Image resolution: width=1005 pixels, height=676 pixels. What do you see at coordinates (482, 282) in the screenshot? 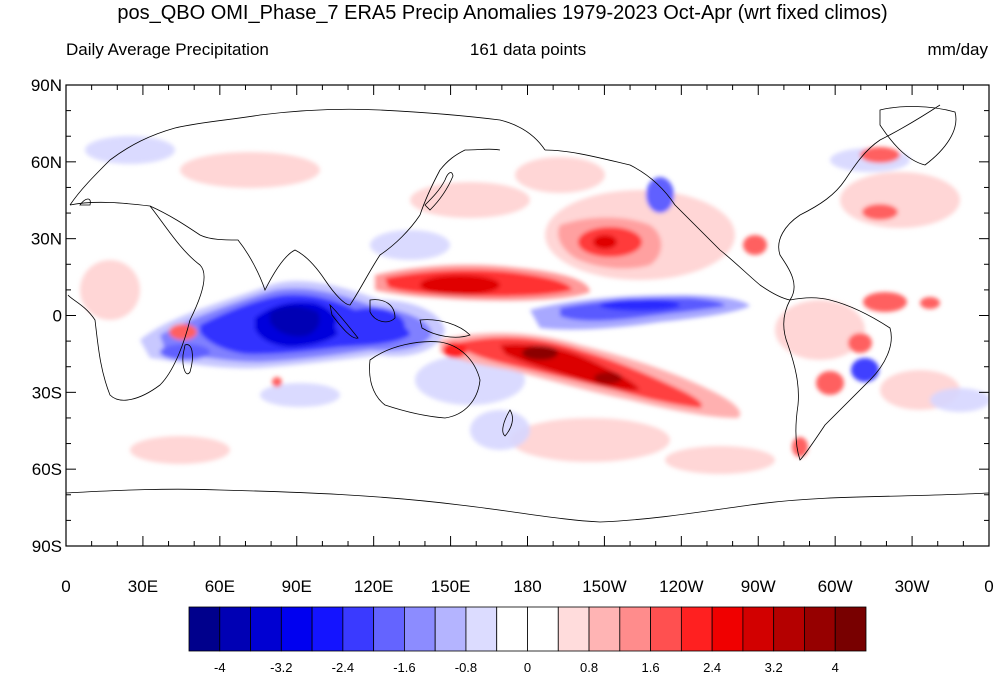
I see `north-pacific-positive` at bounding box center [482, 282].